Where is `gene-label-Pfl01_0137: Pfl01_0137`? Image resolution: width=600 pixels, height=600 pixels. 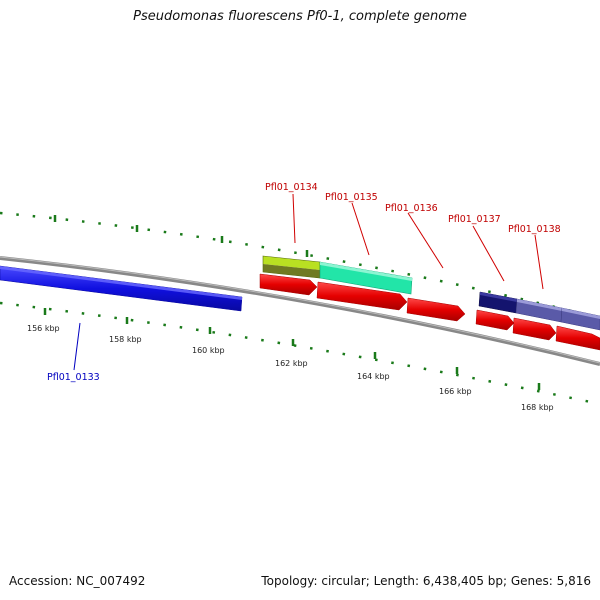
gene-label-Pfl01_0137: Pfl01_0137 is located at coordinates (474, 219).